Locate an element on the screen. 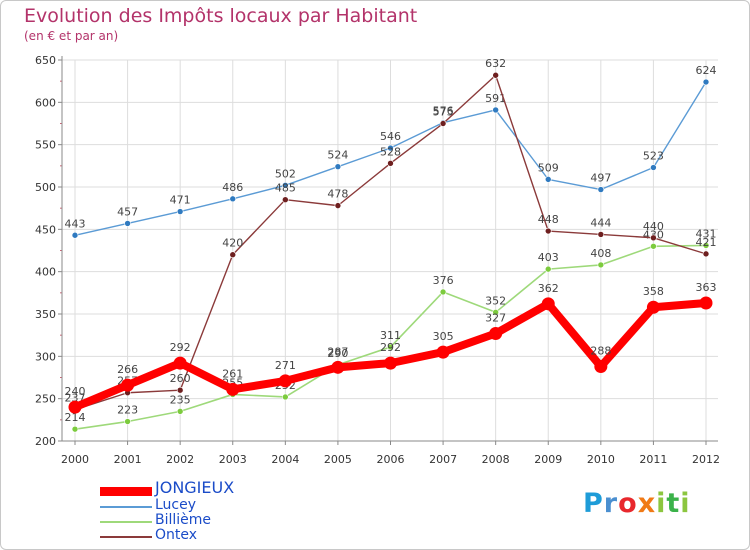 The image size is (750, 550). x-tick-label: 2003 is located at coordinates (233, 459).